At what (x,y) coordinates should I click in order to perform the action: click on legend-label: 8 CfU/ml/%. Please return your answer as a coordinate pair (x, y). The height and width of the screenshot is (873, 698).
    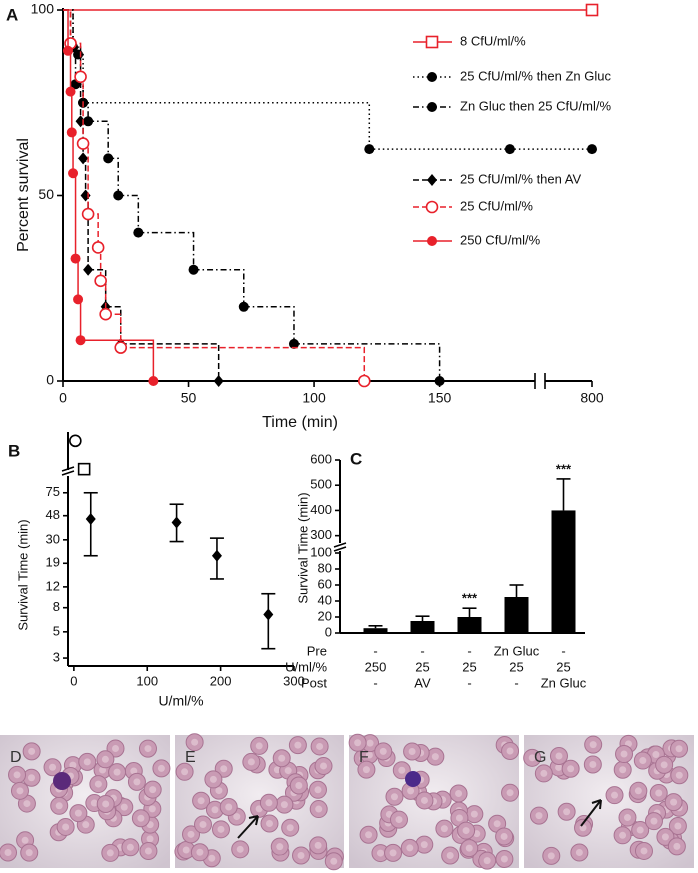
    Looking at the image, I should click on (493, 40).